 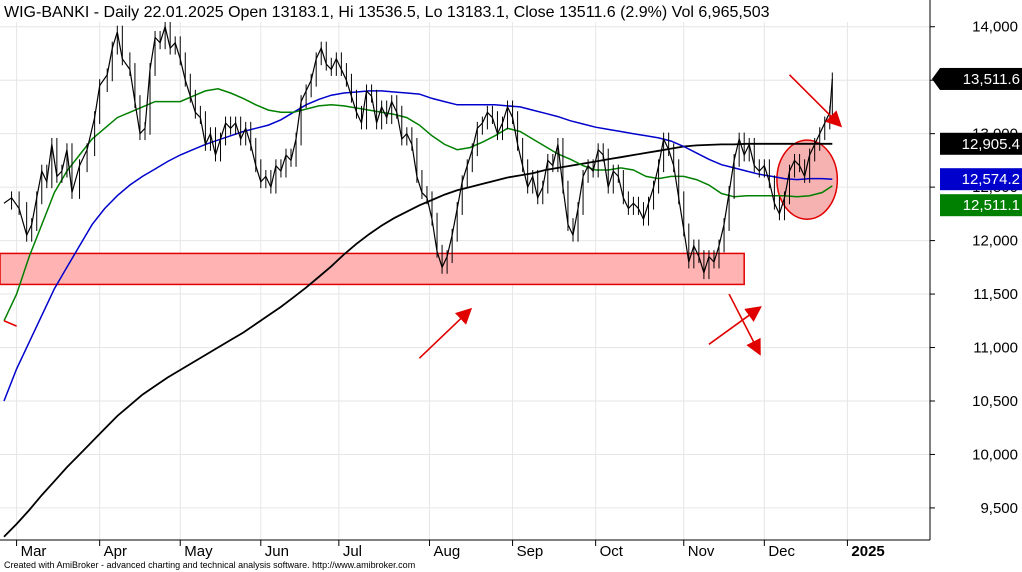 What do you see at coordinates (991, 205) in the screenshot?
I see `badge-label: 12,511.1` at bounding box center [991, 205].